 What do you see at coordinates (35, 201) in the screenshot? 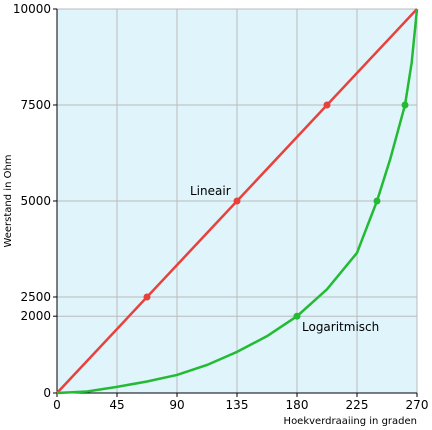
I see `y-tick-label: 5000` at bounding box center [35, 201].